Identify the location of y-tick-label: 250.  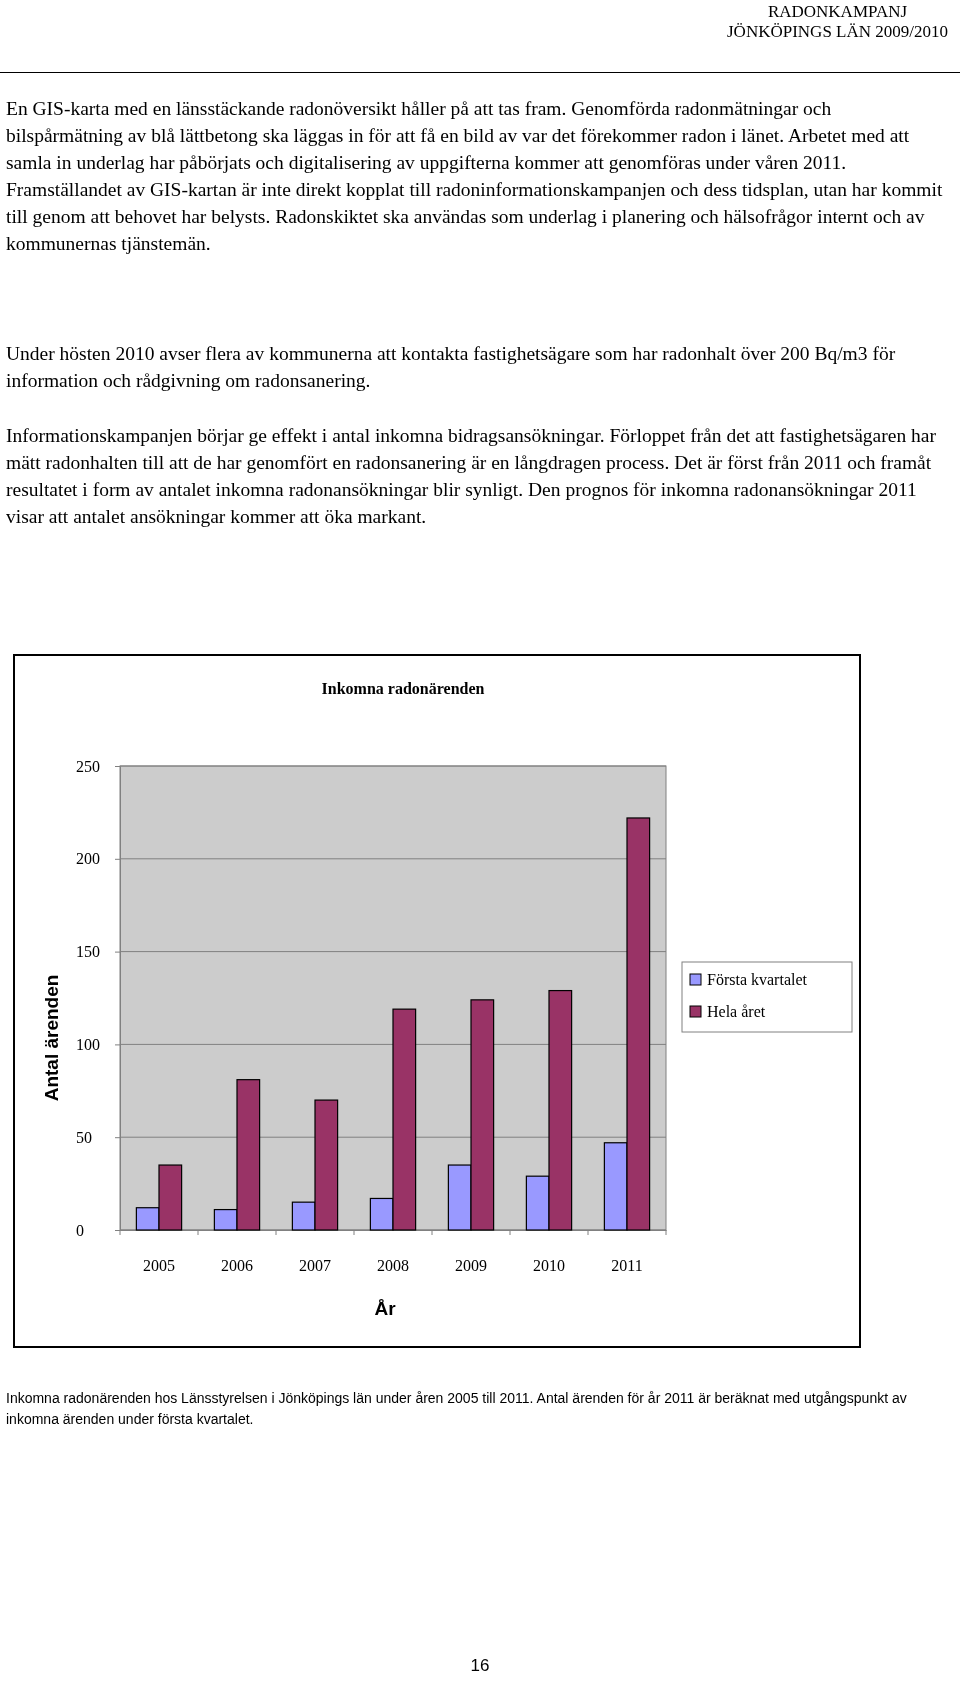
(88, 766).